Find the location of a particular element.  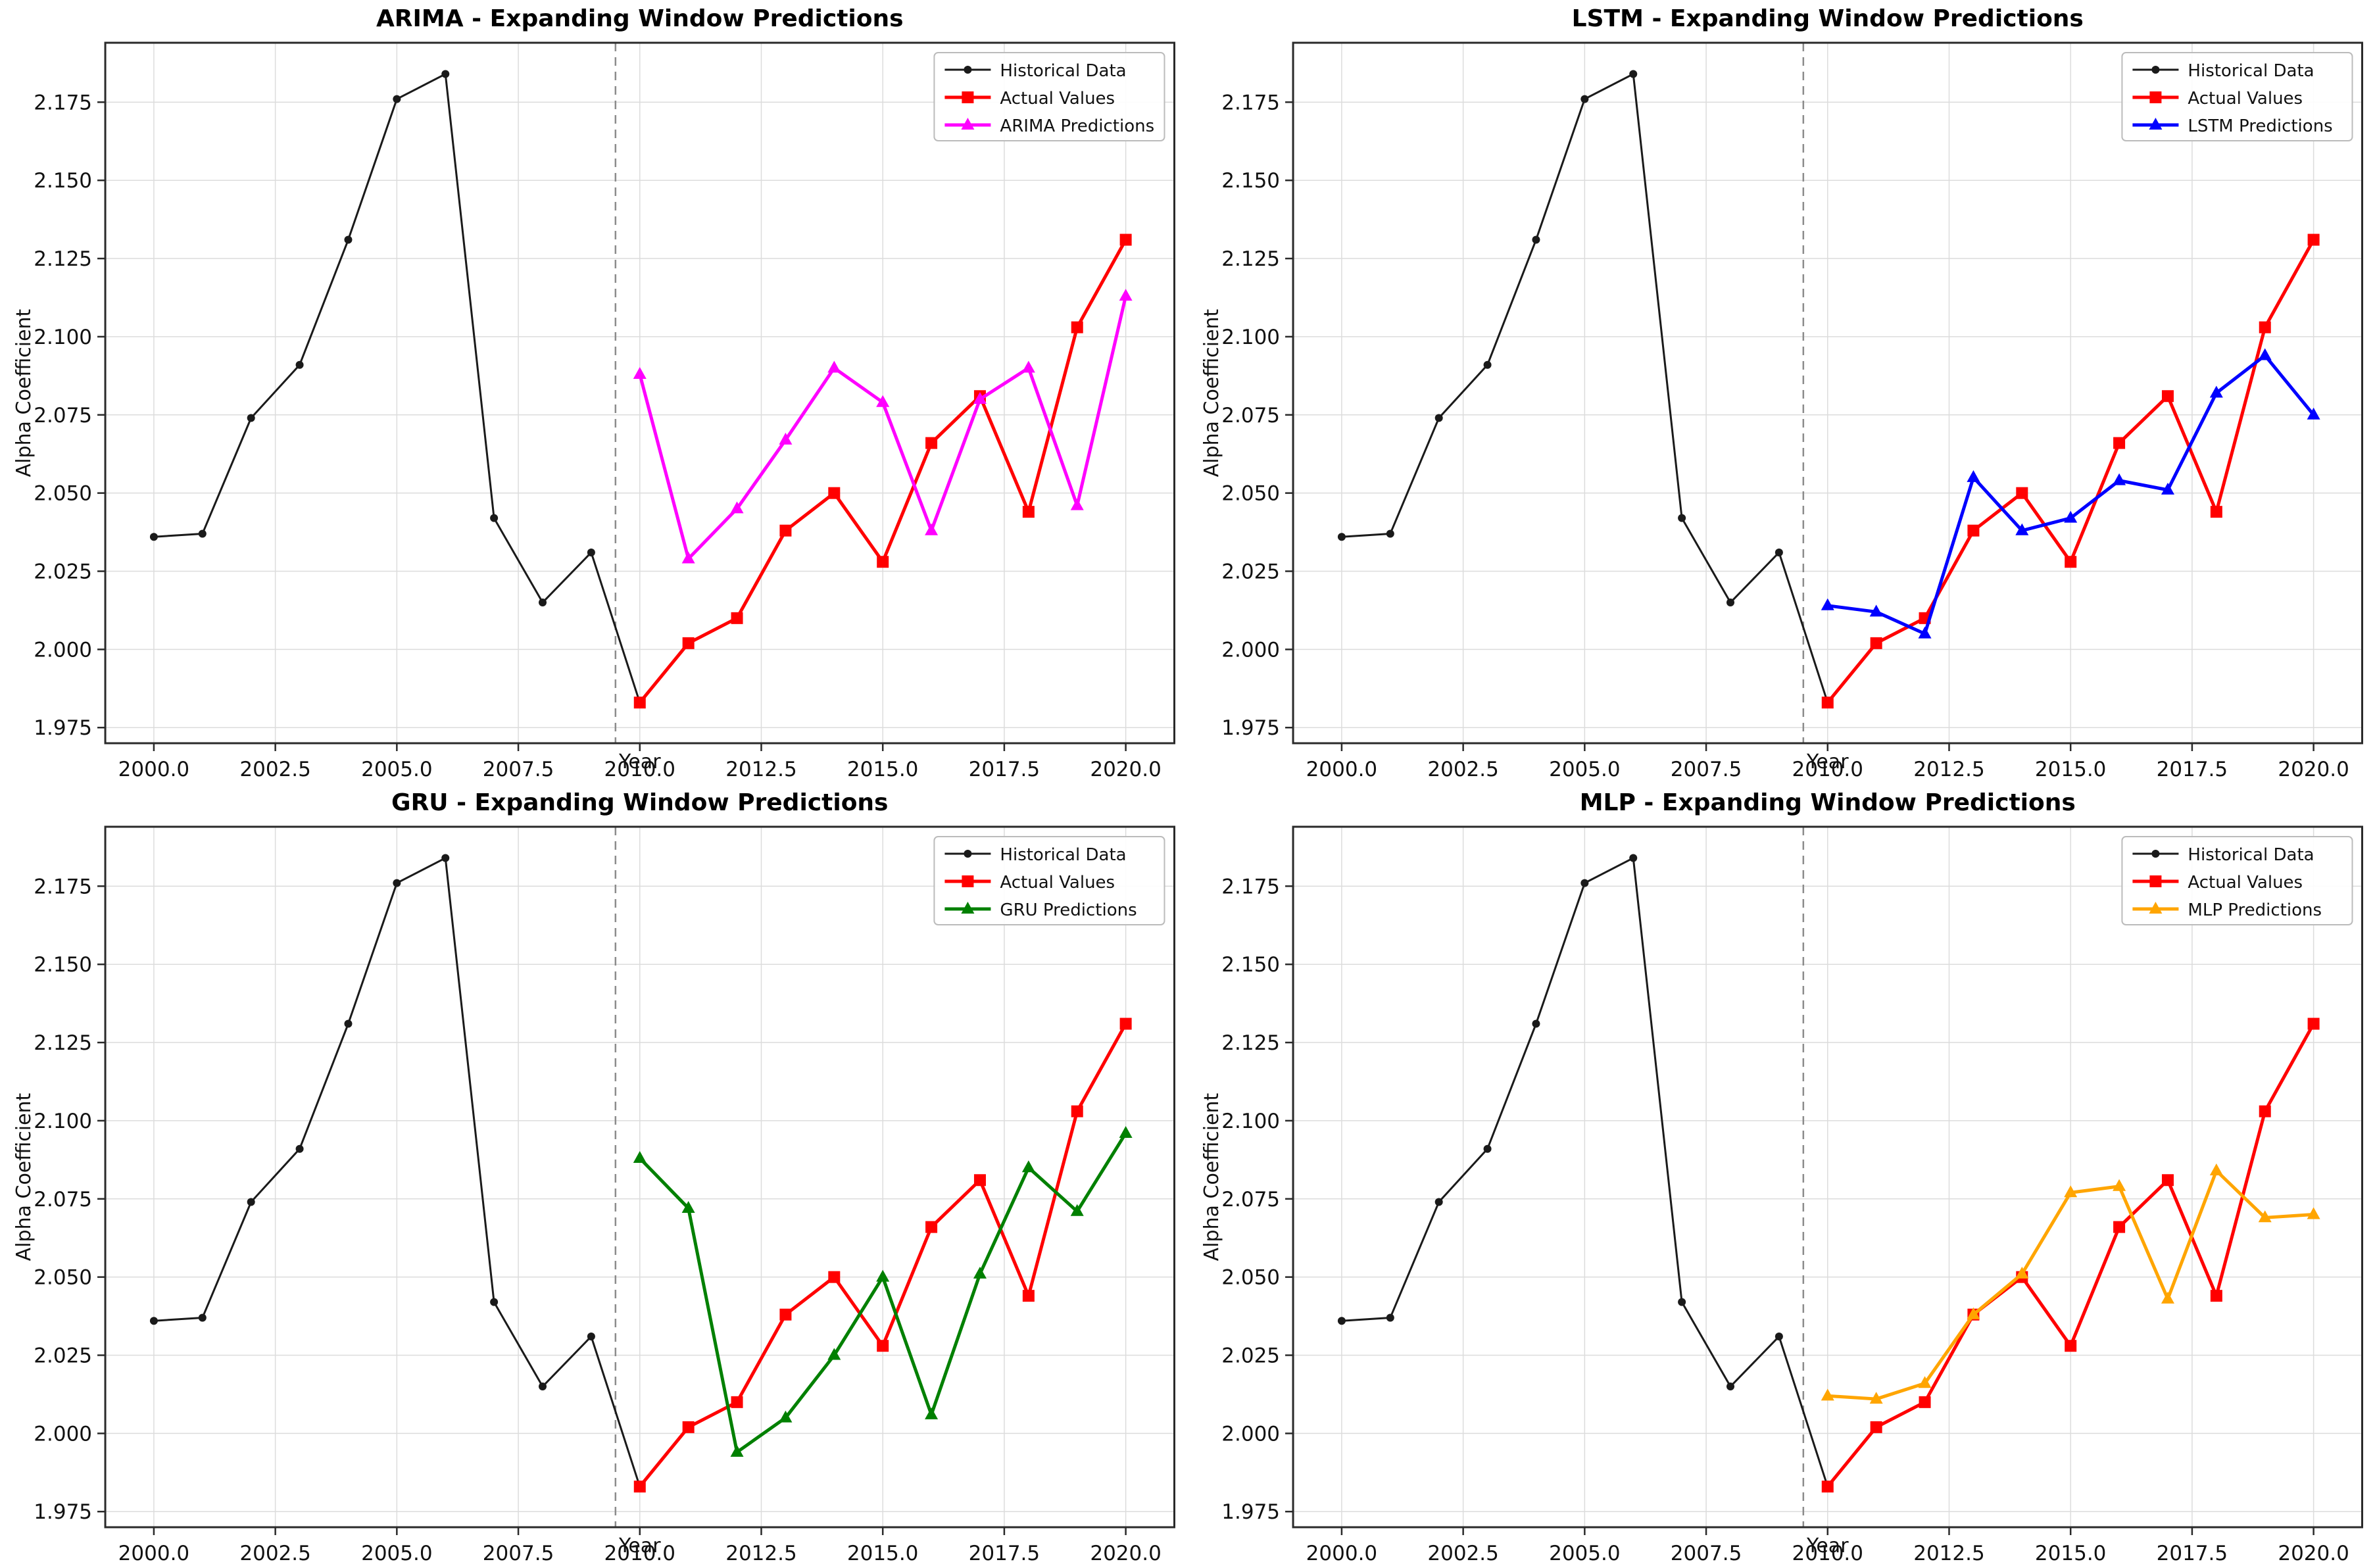

x-tick-label: 2007.5 is located at coordinates (1705, 769).